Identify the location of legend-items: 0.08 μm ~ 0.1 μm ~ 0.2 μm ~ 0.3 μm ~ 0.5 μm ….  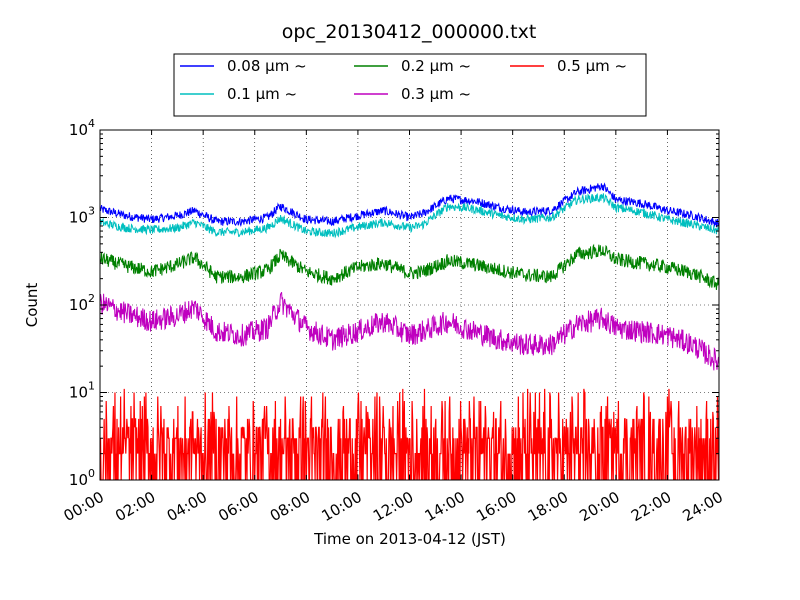
(403, 80).